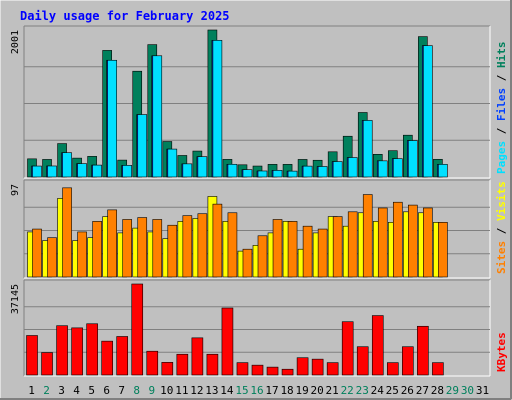 Image resolution: width=512 pixels, height=400 pixels. What do you see at coordinates (106, 390) in the screenshot?
I see `day-label: 6` at bounding box center [106, 390].